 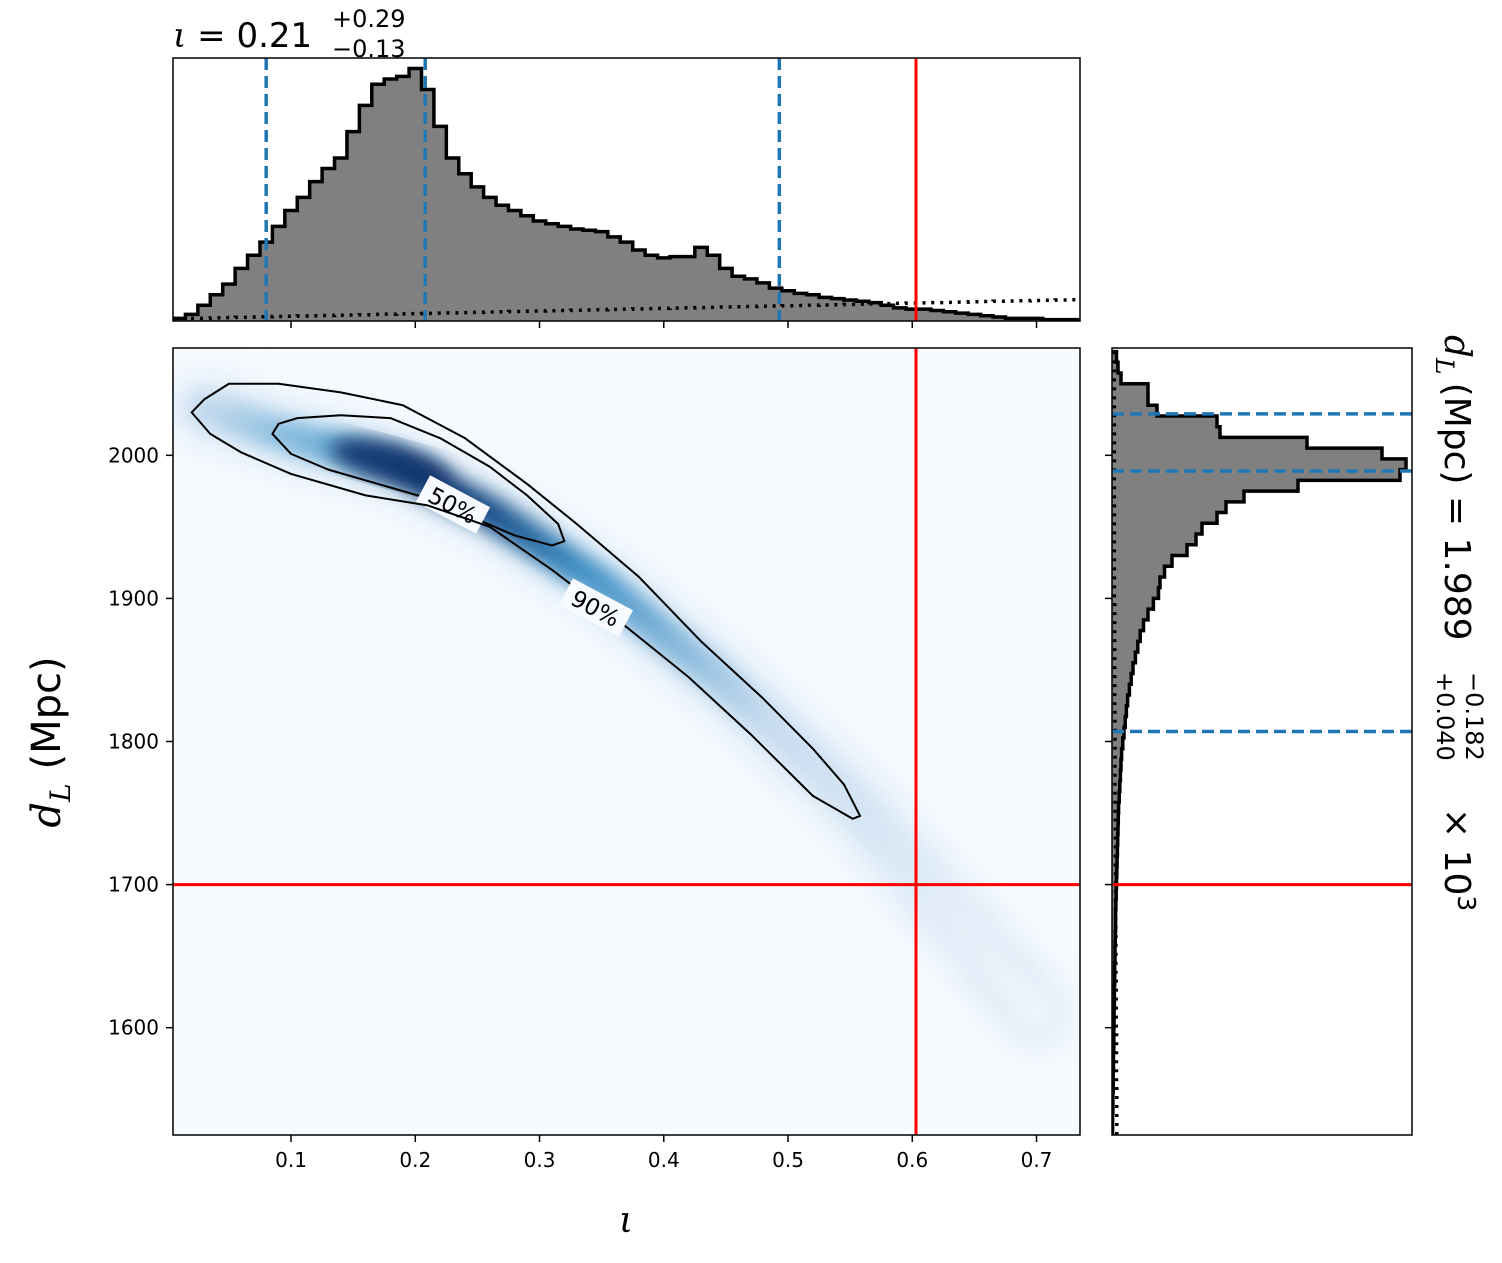 What do you see at coordinates (369, 49) in the screenshot?
I see `marginal-iota-title-minus: −0.13` at bounding box center [369, 49].